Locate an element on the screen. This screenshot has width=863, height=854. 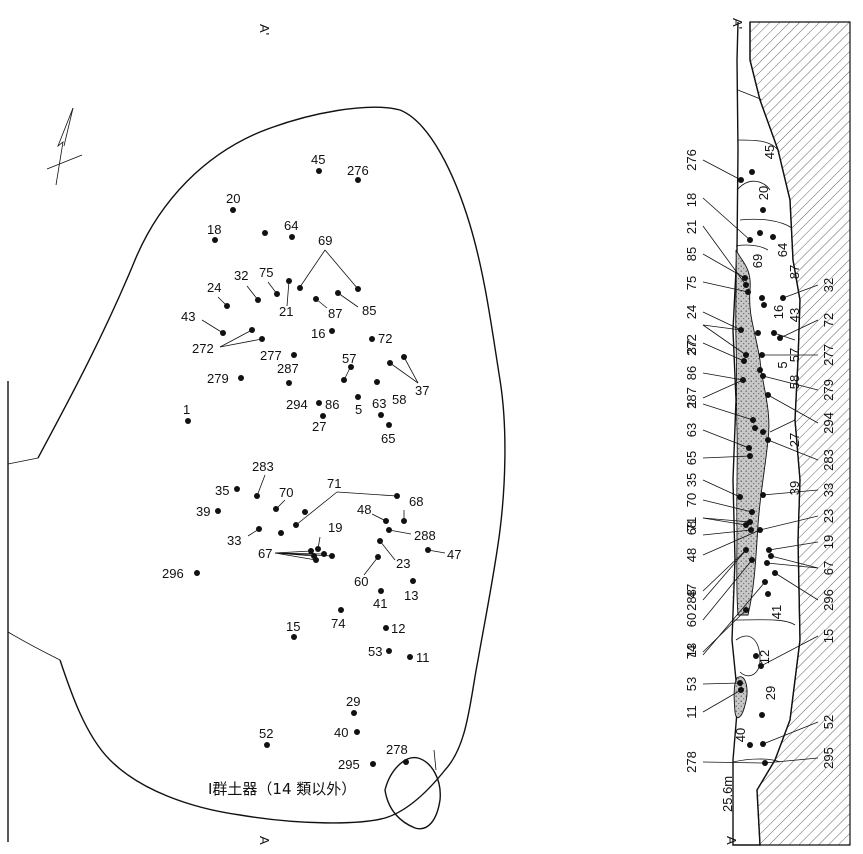
section-artifact-label: 20 is located at coordinates (763, 193).